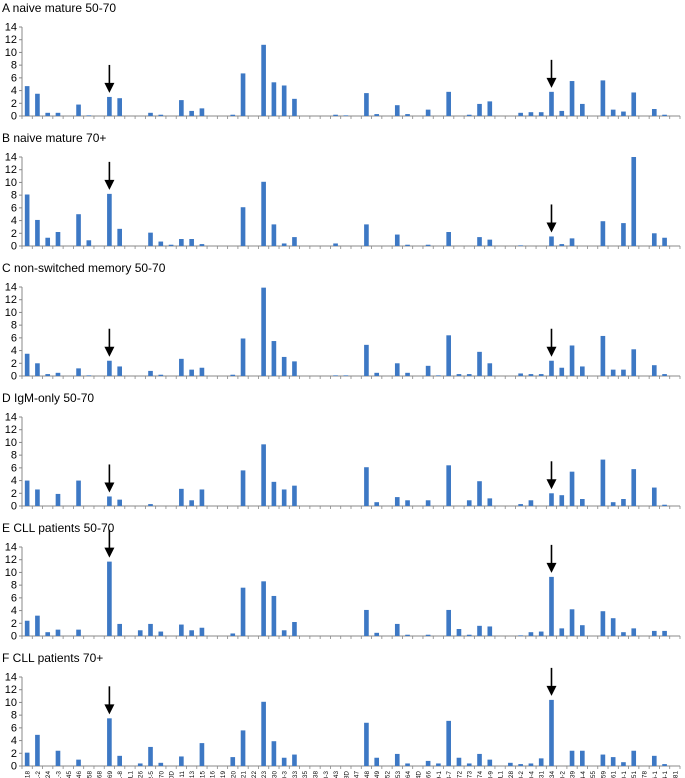 The height and width of the screenshot is (778, 685). What do you see at coordinates (562, 774) in the screenshot?
I see `x-tick-label: IGHV4-38-2` at bounding box center [562, 774].